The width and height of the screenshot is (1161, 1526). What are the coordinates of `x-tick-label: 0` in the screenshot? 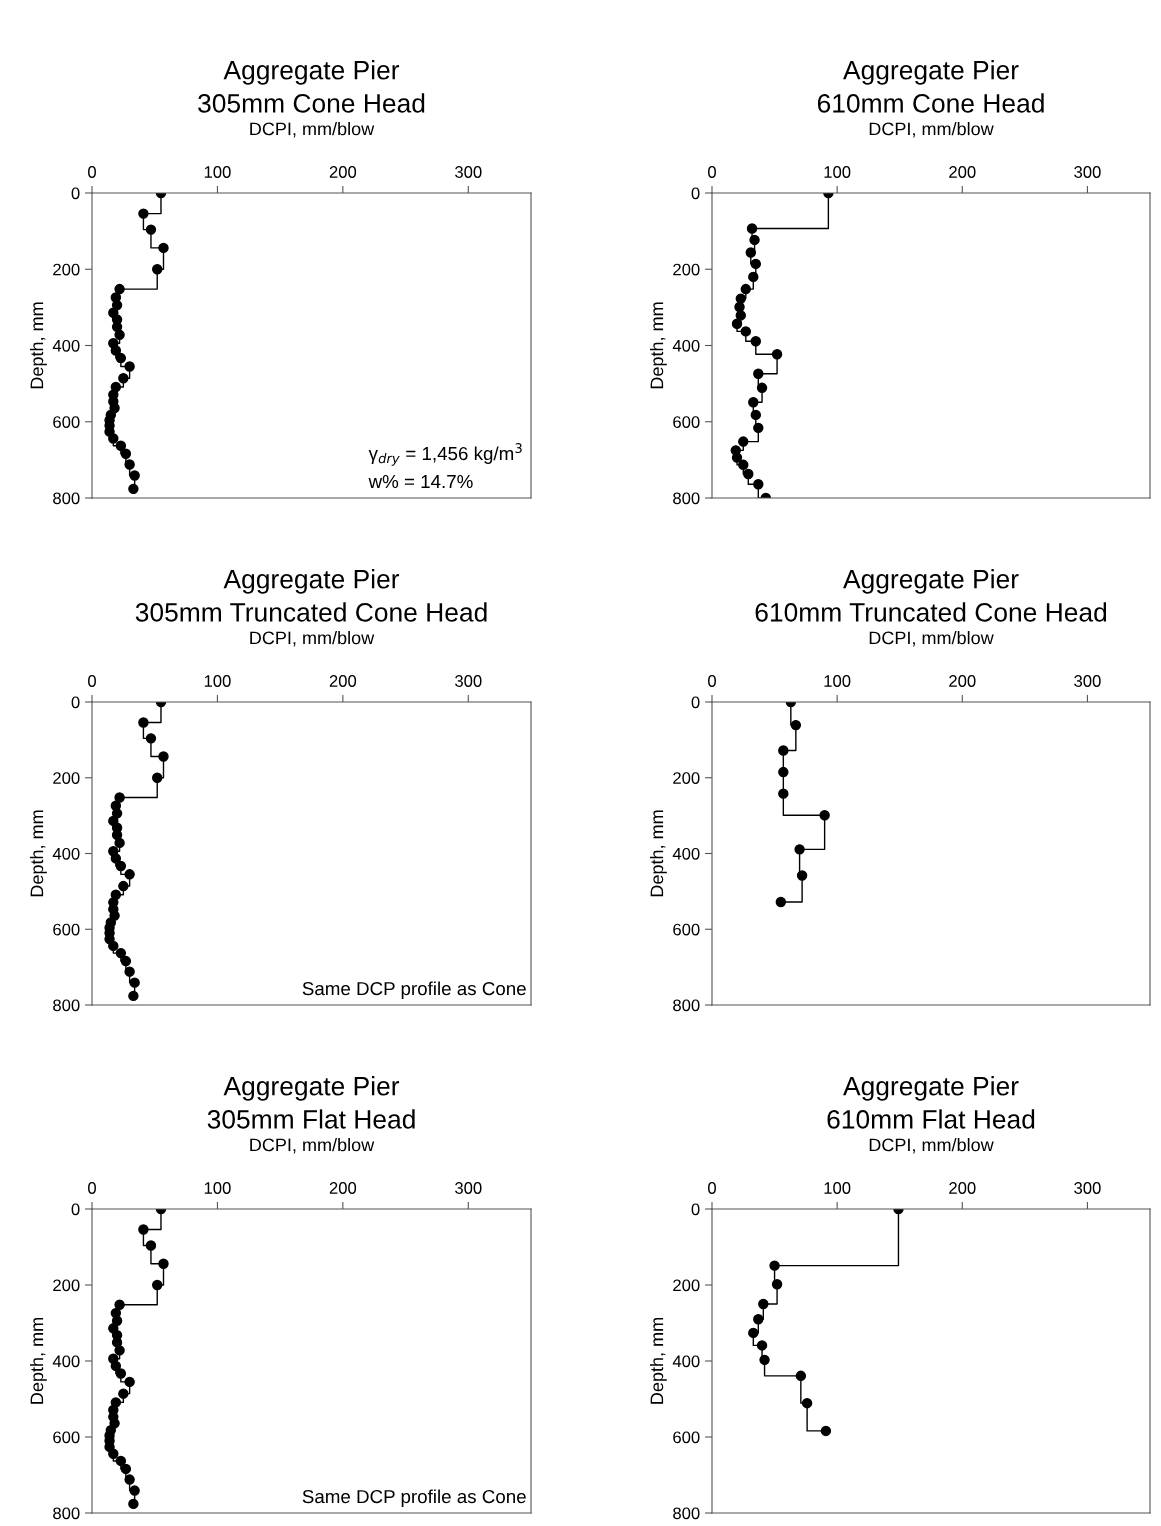 It's located at (92, 1188).